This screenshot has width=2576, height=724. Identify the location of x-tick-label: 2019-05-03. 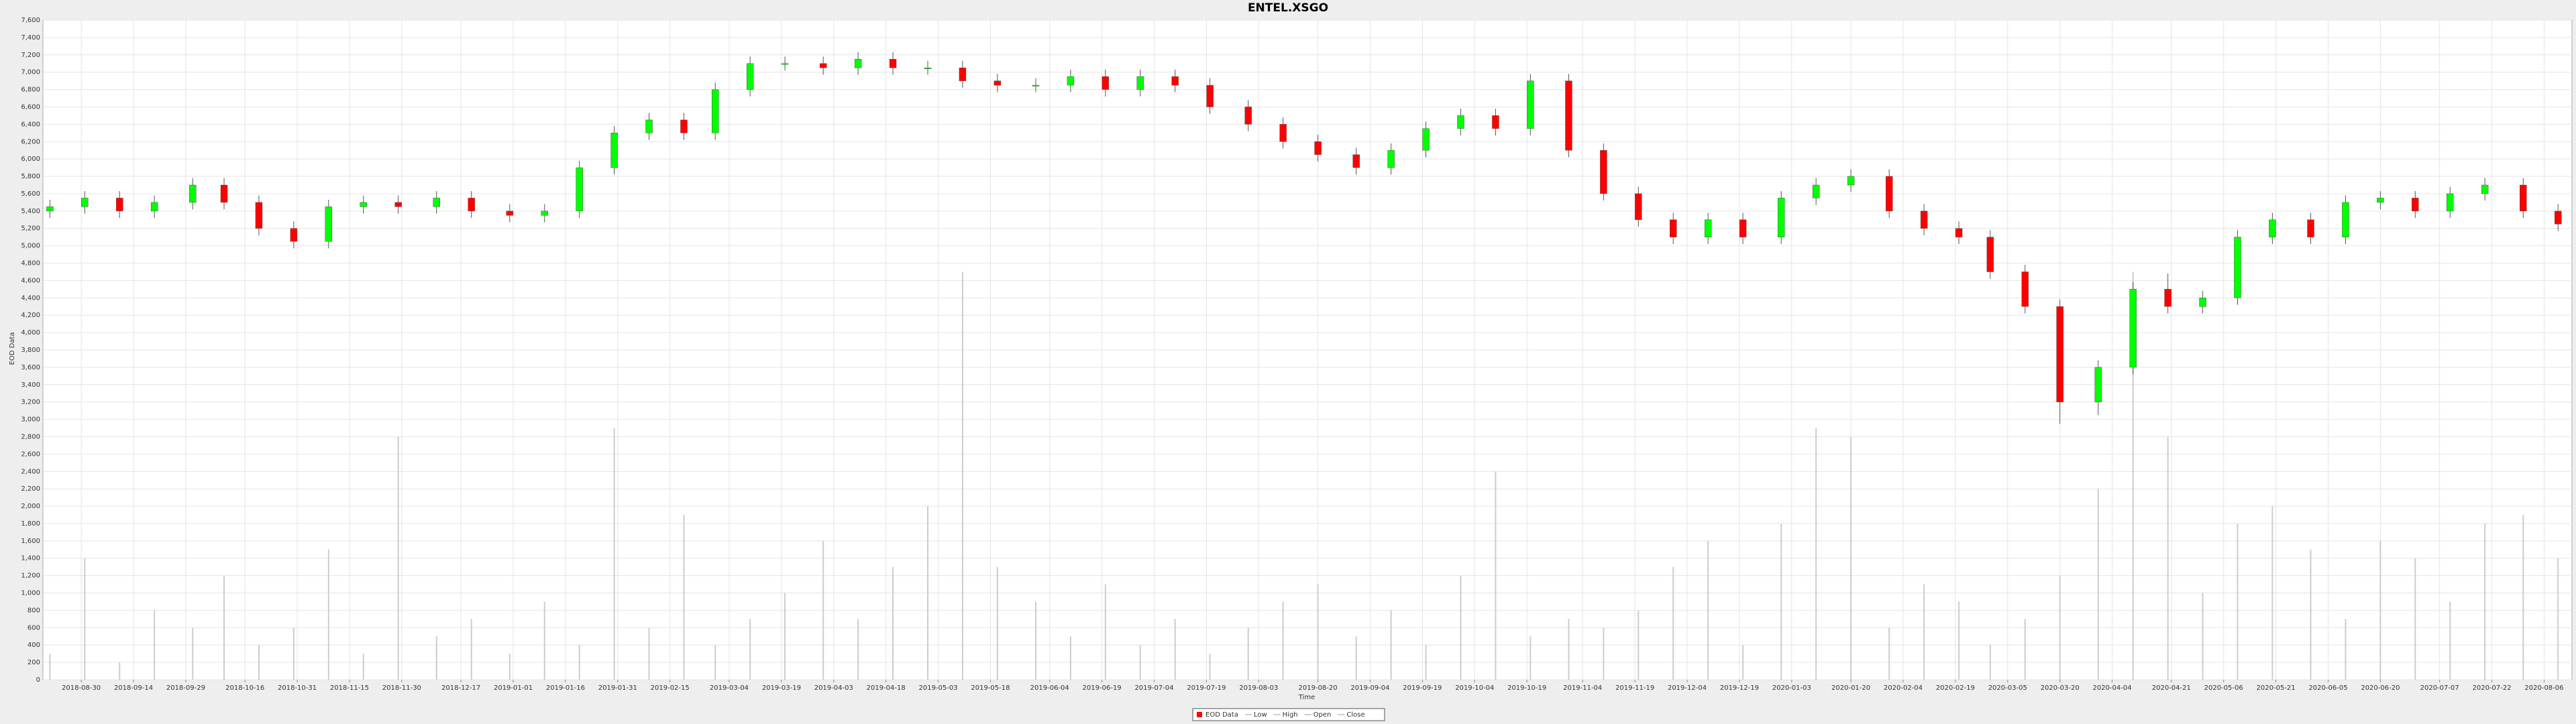
(937, 688).